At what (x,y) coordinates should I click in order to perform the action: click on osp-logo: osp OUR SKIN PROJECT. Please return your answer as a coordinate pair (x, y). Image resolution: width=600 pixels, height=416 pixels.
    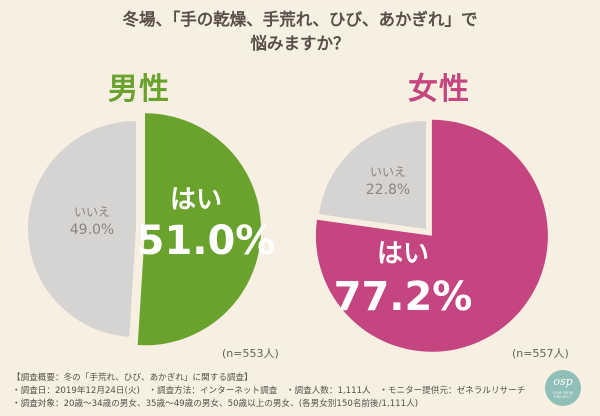
    Looking at the image, I should click on (563, 388).